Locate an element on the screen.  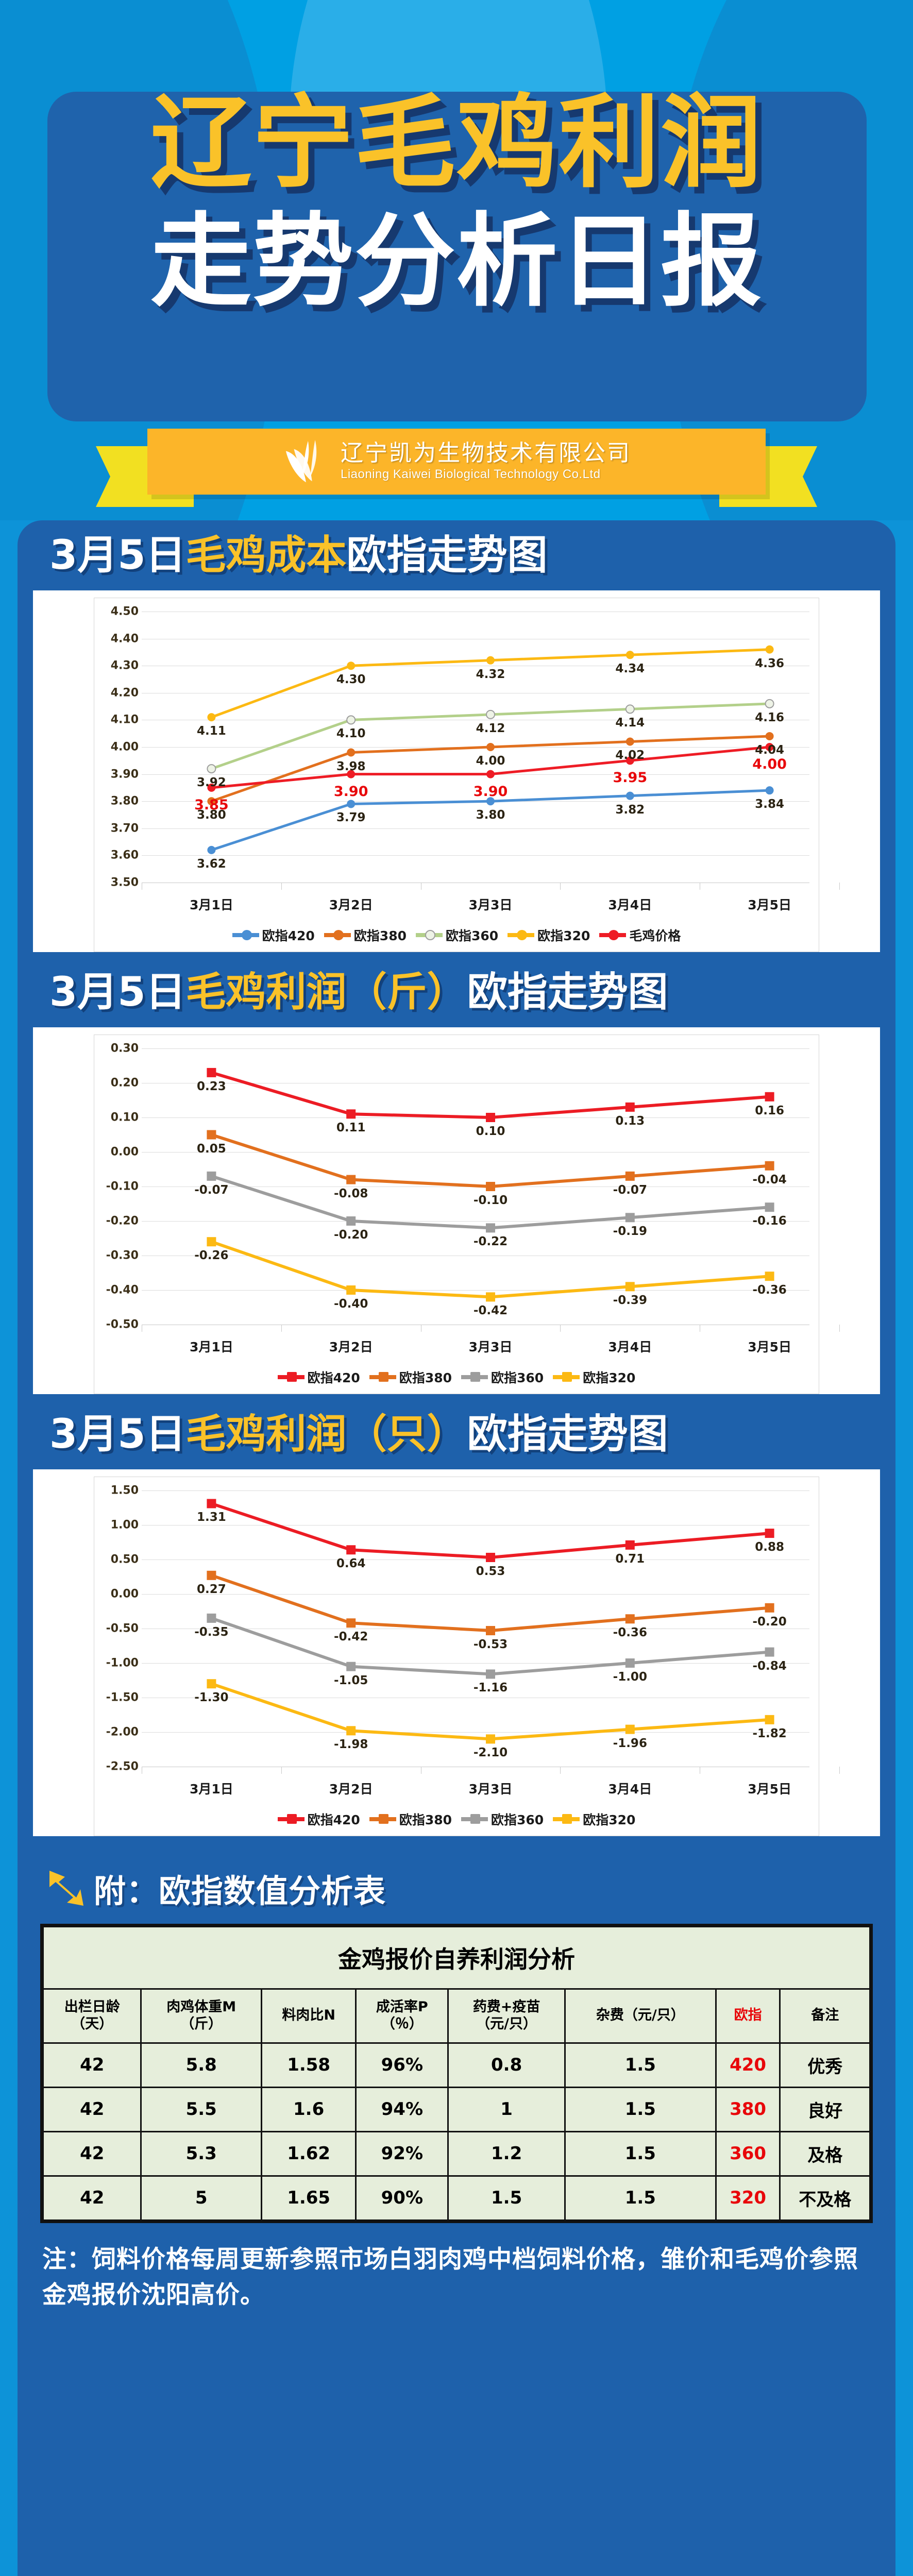
y-axis-tick-label: -1.50 is located at coordinates (123, 1697).